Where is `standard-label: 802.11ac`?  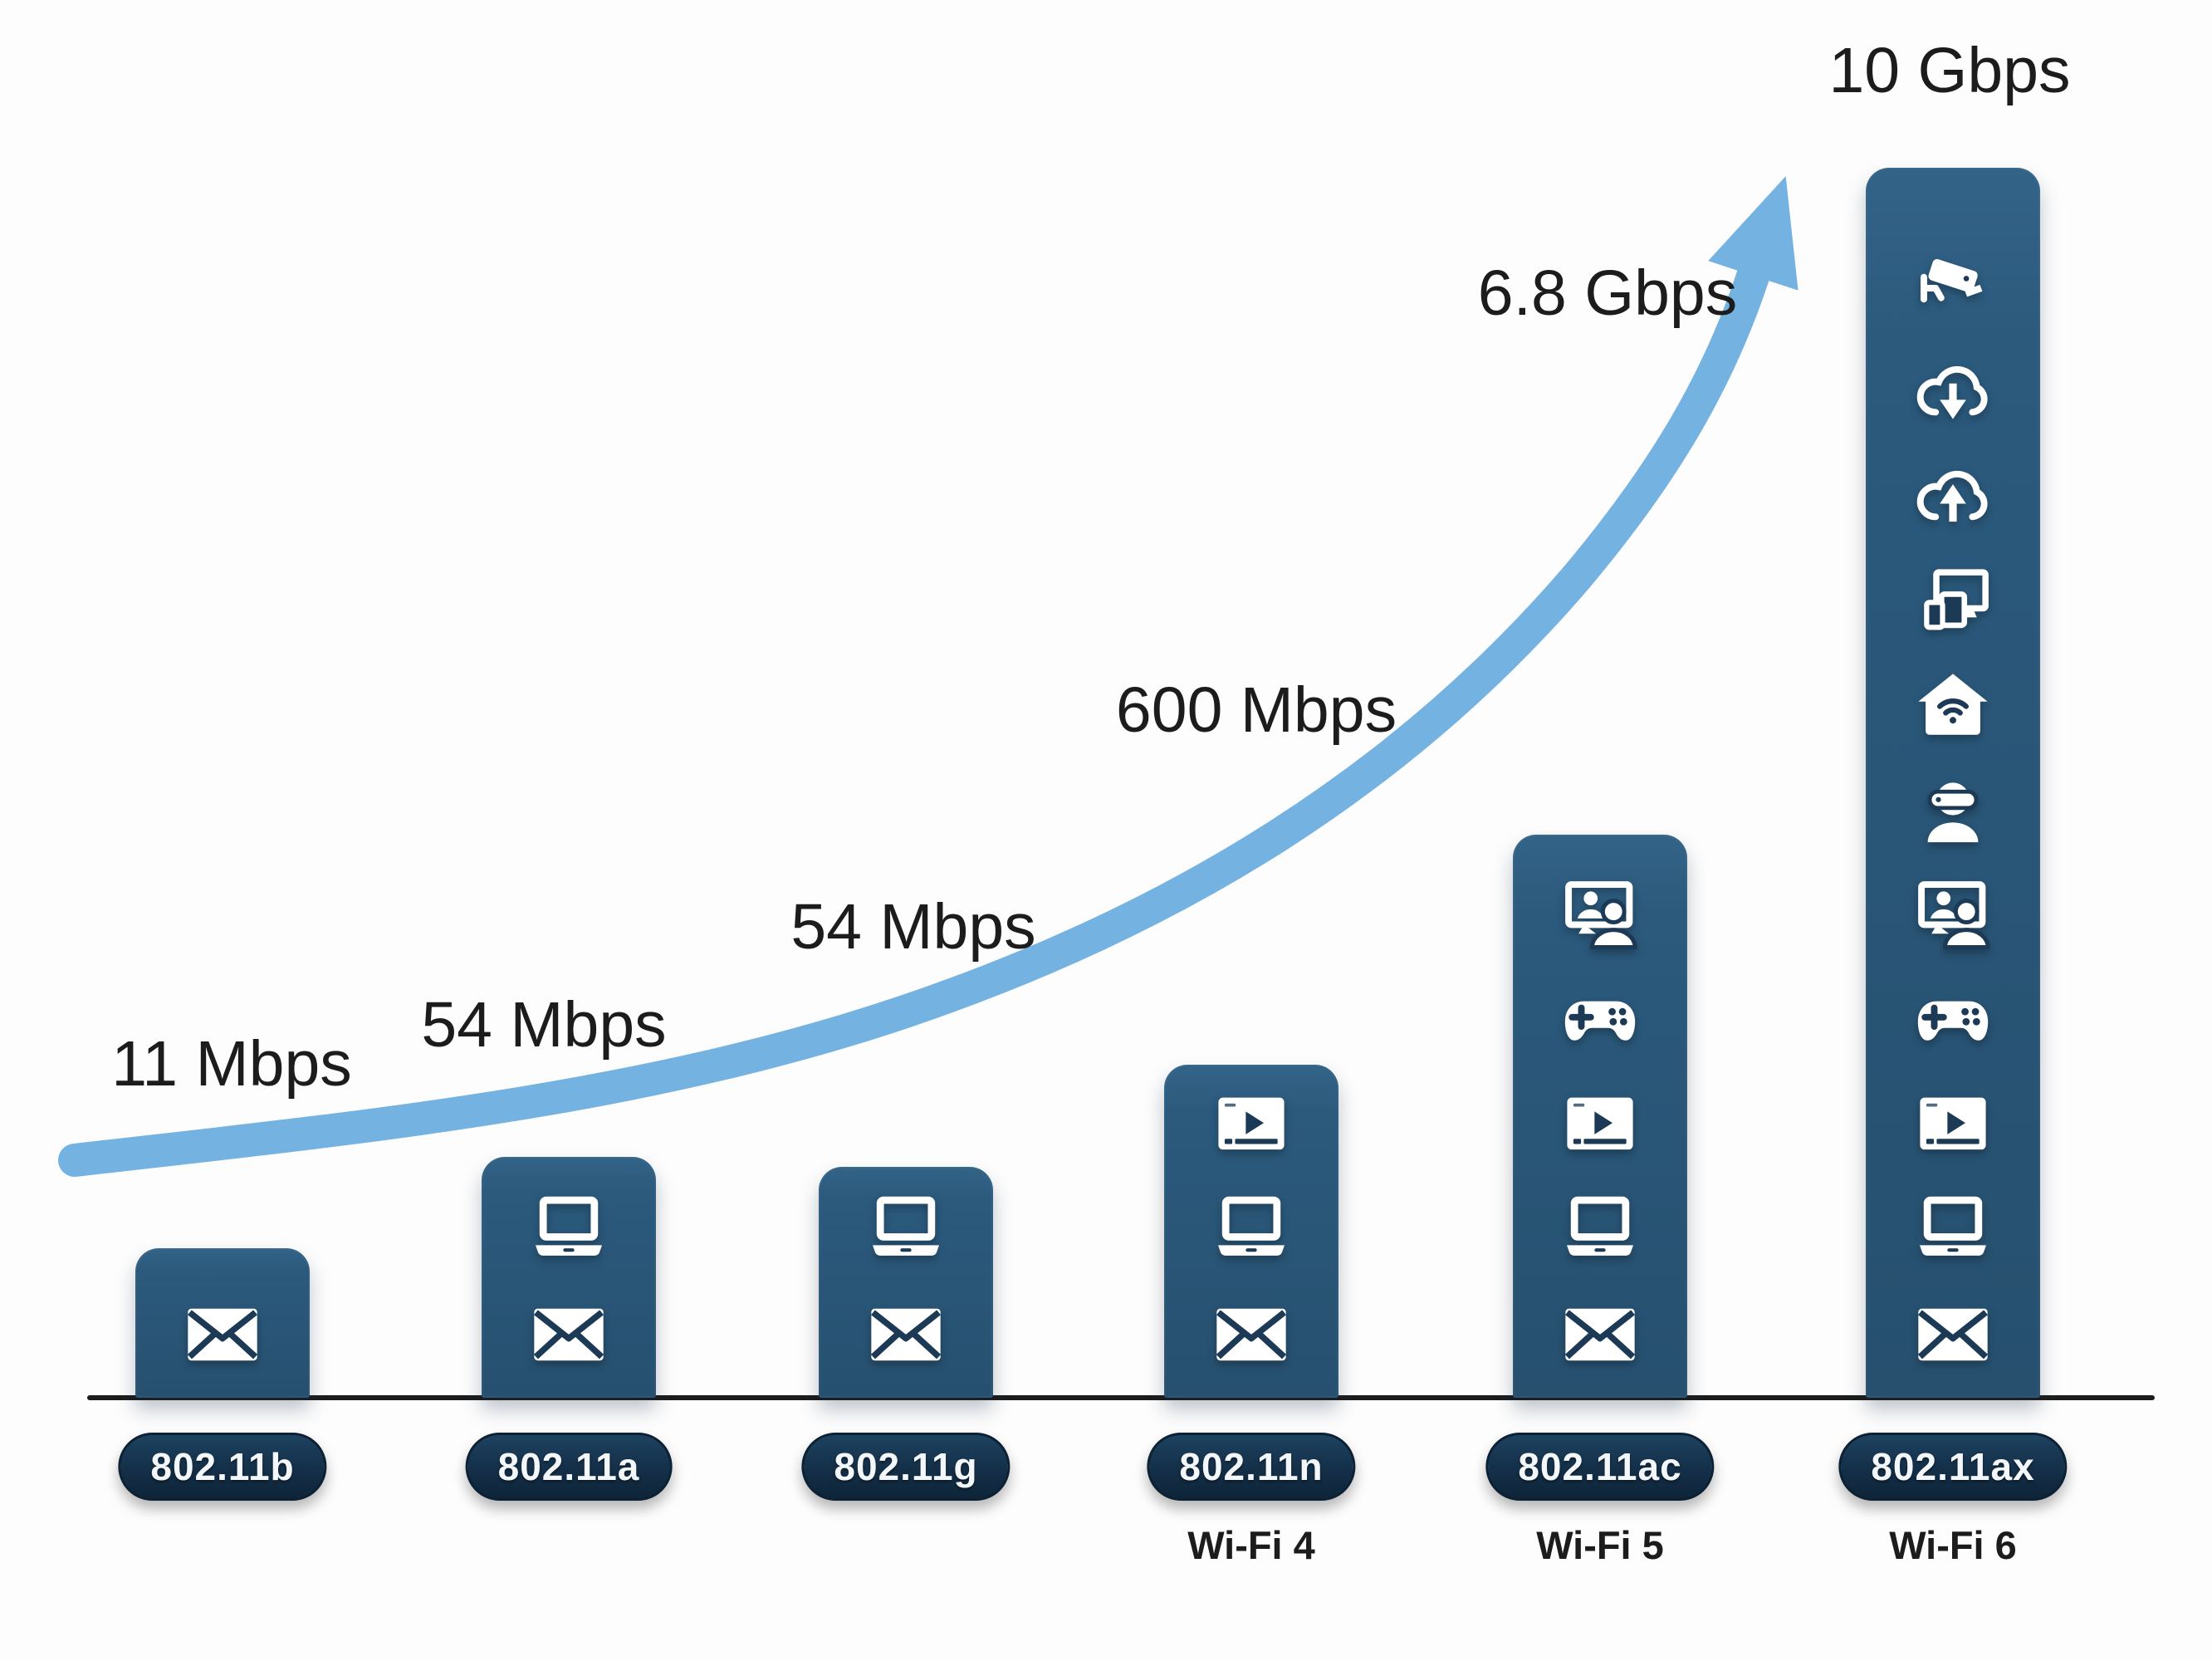 standard-label: 802.11ac is located at coordinates (1600, 1466).